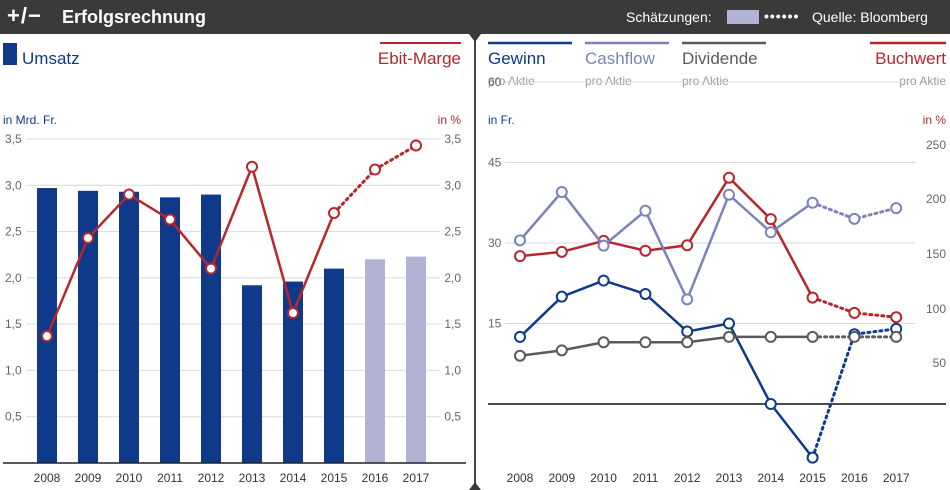  I want to click on line-ebit-marge, so click(190, 249).